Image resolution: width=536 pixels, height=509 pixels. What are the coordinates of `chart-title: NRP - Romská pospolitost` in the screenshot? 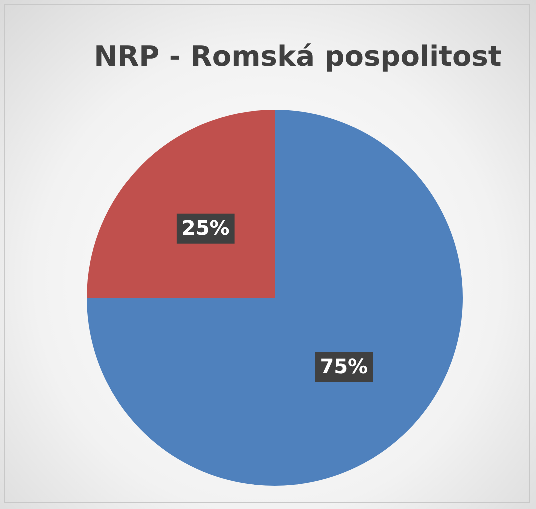 It's located at (298, 56).